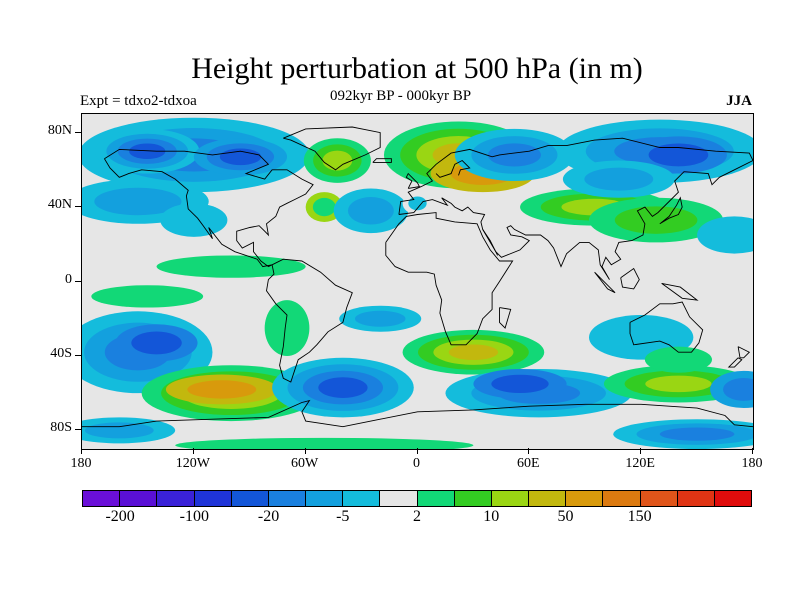 This screenshot has width=800, height=600. What do you see at coordinates (268, 516) in the screenshot?
I see `colorbar-label: -20` at bounding box center [268, 516].